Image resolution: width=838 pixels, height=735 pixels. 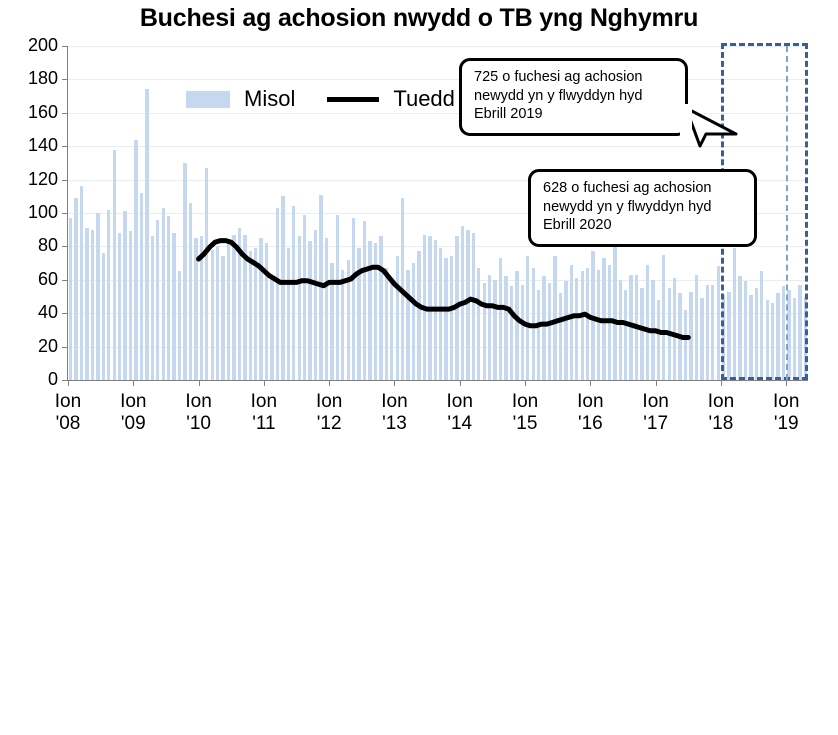 I want to click on y-axis-tick-label: 80, so click(x=47, y=245).